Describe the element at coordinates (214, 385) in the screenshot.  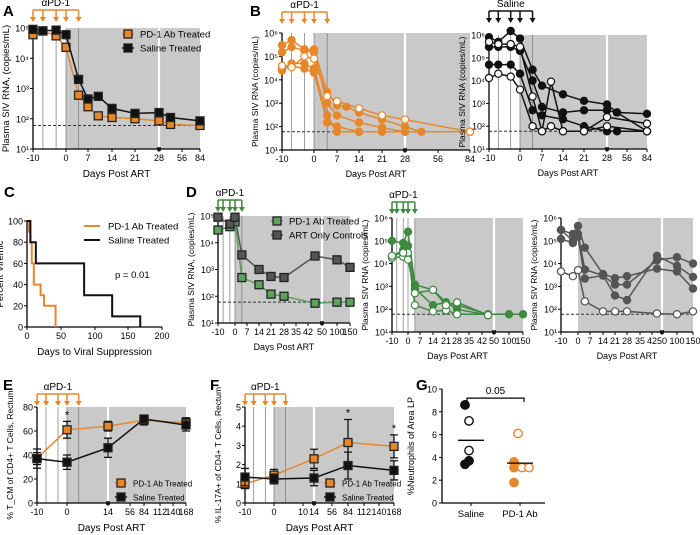
I see `panel-letter: F` at that location.